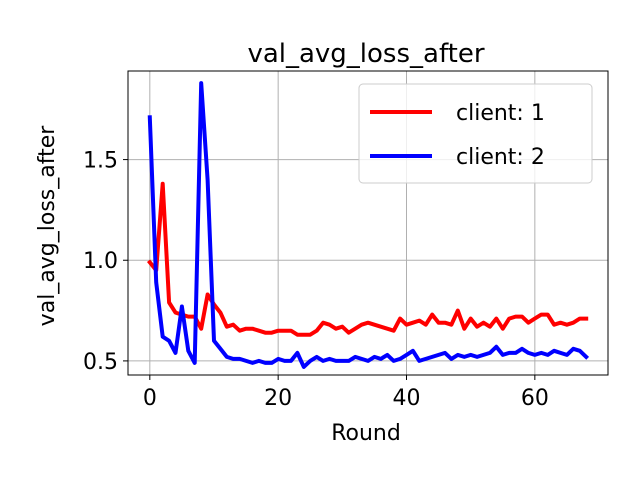  What do you see at coordinates (100, 362) in the screenshot?
I see `y-tick-label: 0.5` at bounding box center [100, 362].